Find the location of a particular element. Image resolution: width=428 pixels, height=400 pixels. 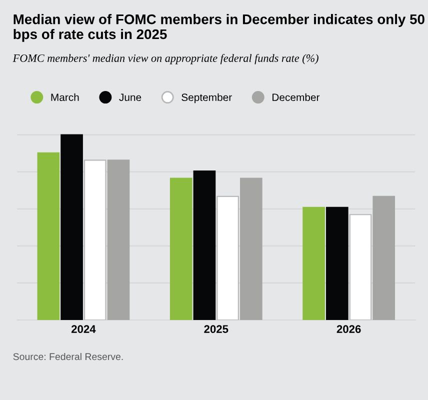

x-tick-label: 2026 is located at coordinates (348, 329).